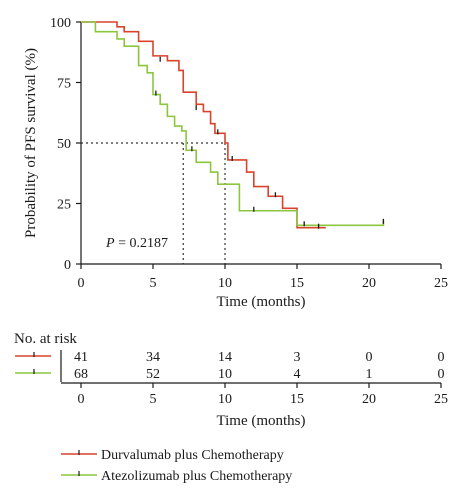 The height and width of the screenshot is (500, 474). I want to click on risk-x-tick-label: 15, so click(297, 399).